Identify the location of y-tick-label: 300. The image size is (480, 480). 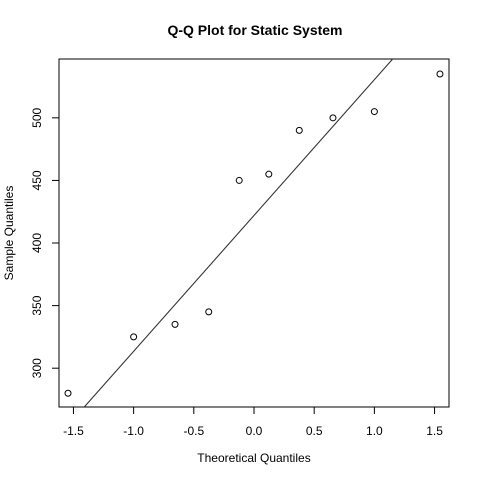
(37, 368).